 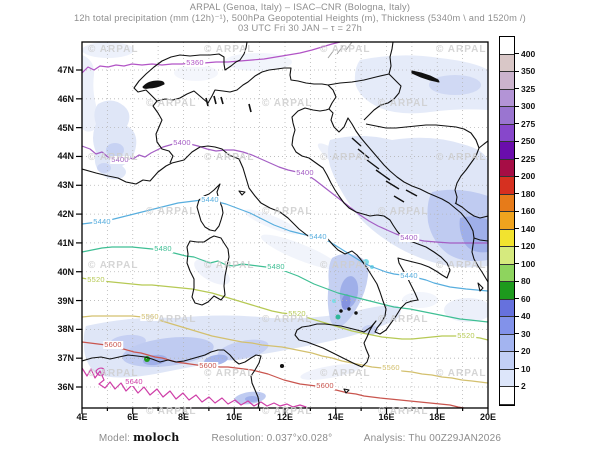 I want to click on colorbar-tick-label: 350, so click(x=528, y=71).